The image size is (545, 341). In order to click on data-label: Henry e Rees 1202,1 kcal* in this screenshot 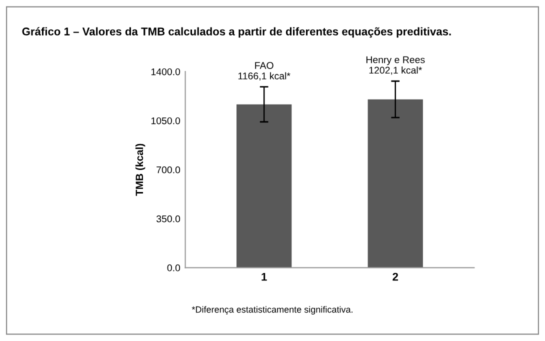, I will do `click(395, 65)`.